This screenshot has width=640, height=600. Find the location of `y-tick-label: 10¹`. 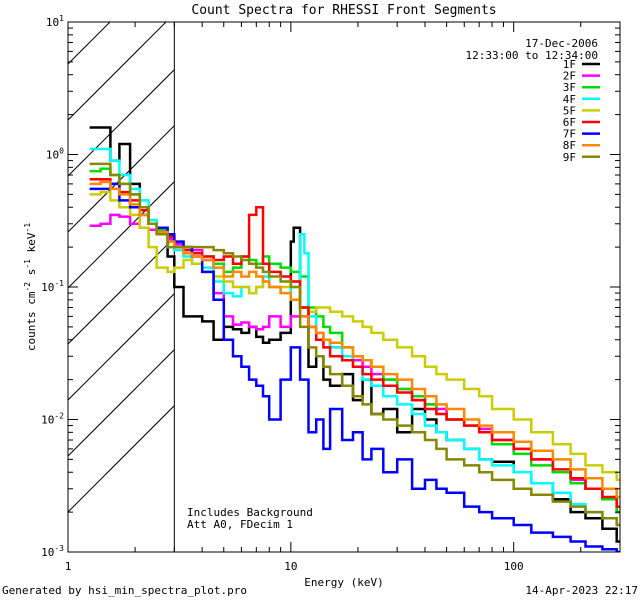

y-tick-label: 10¹ is located at coordinates (55, 21).